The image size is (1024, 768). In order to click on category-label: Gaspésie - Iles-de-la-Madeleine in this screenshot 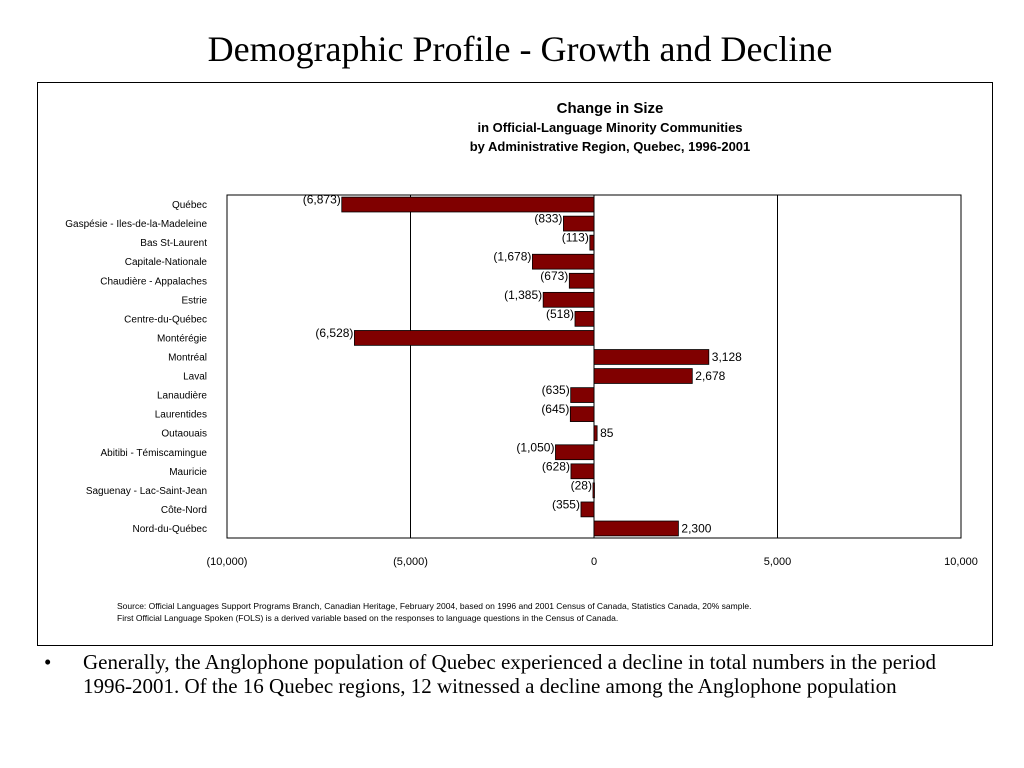, I will do `click(136, 224)`.